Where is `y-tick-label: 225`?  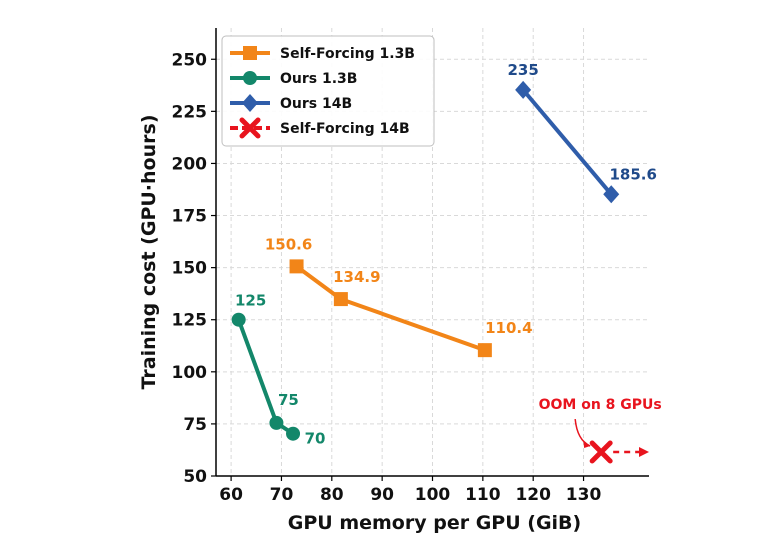
y-tick-label: 225 is located at coordinates (190, 112).